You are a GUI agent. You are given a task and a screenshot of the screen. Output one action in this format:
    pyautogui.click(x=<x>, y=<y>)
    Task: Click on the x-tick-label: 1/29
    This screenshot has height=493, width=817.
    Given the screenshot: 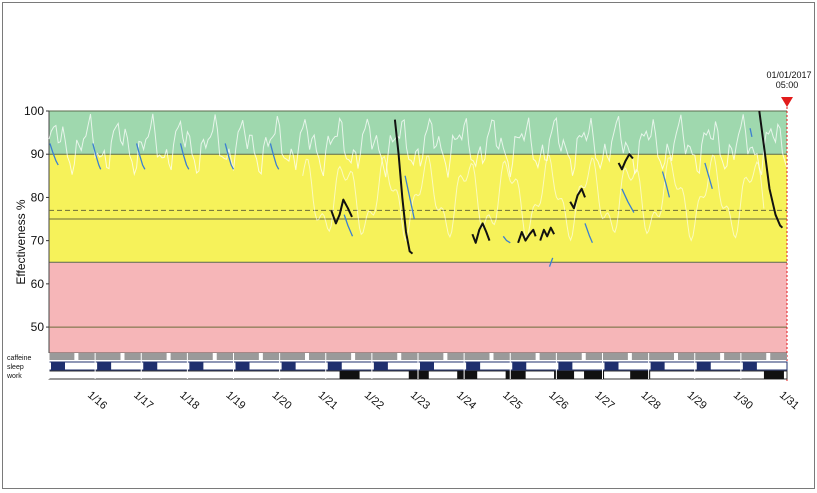 What is the action you would take?
    pyautogui.click(x=697, y=400)
    